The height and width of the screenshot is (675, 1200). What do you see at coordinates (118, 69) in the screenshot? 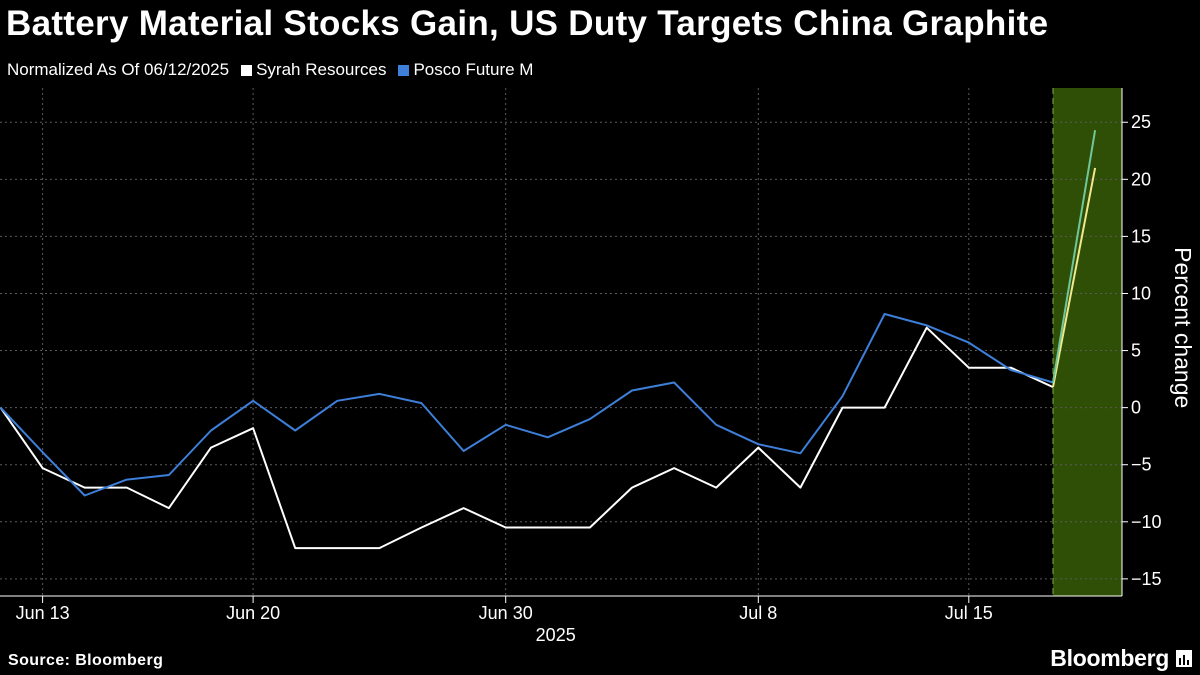
I see `normalized-note: Normalized As Of 06/12/2025` at bounding box center [118, 69].